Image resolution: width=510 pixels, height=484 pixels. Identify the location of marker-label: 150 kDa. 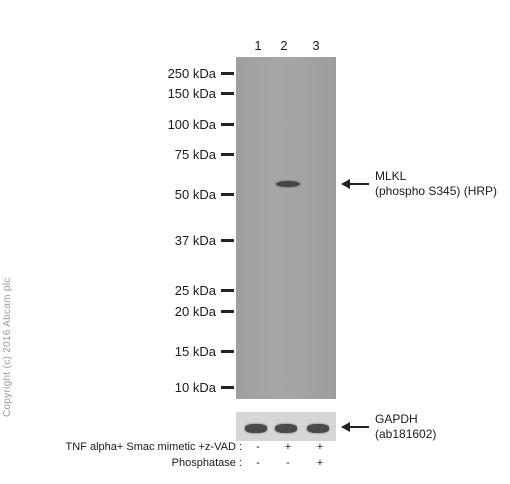
(191, 93).